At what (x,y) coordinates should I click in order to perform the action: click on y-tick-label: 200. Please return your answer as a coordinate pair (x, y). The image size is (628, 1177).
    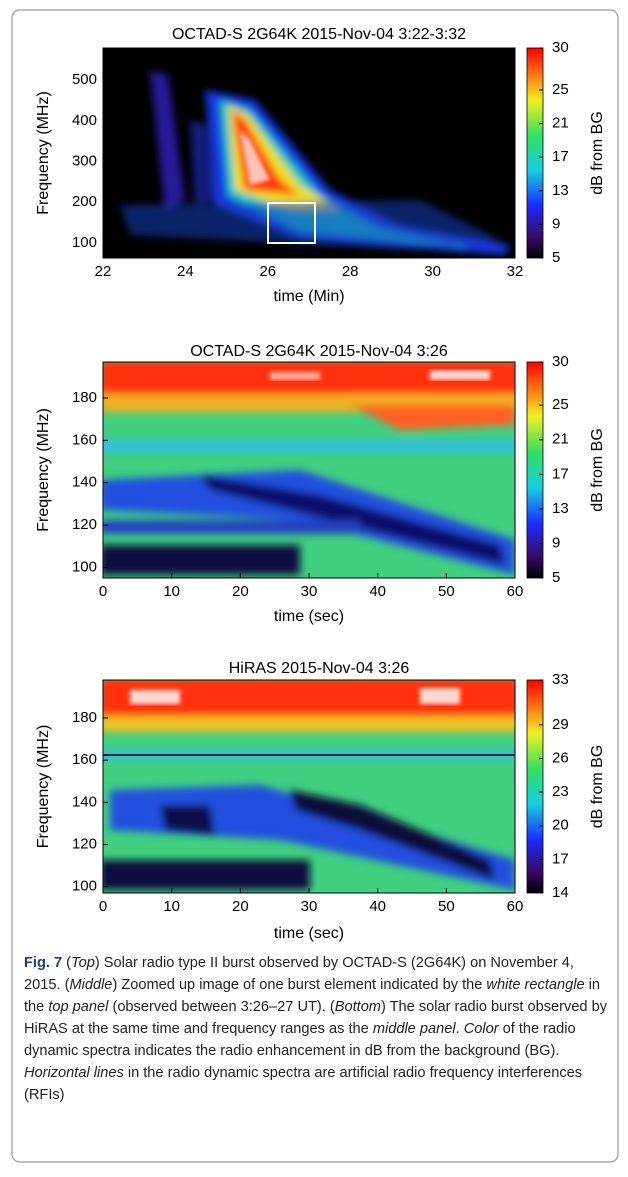
    Looking at the image, I should click on (84, 201).